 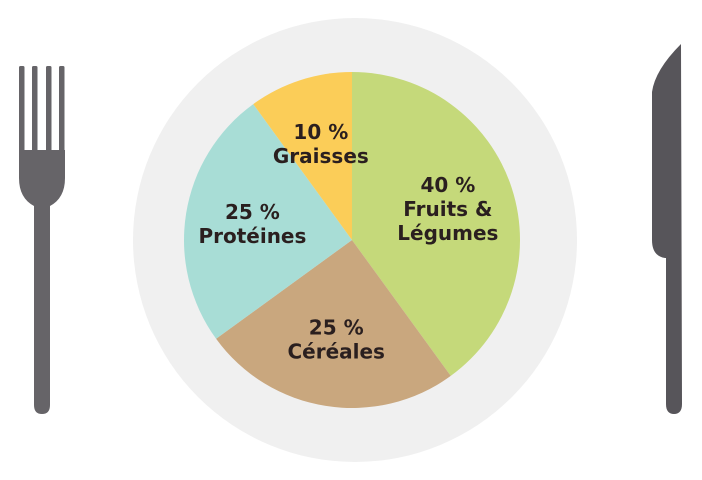 I want to click on knife-icon, so click(x=667, y=229).